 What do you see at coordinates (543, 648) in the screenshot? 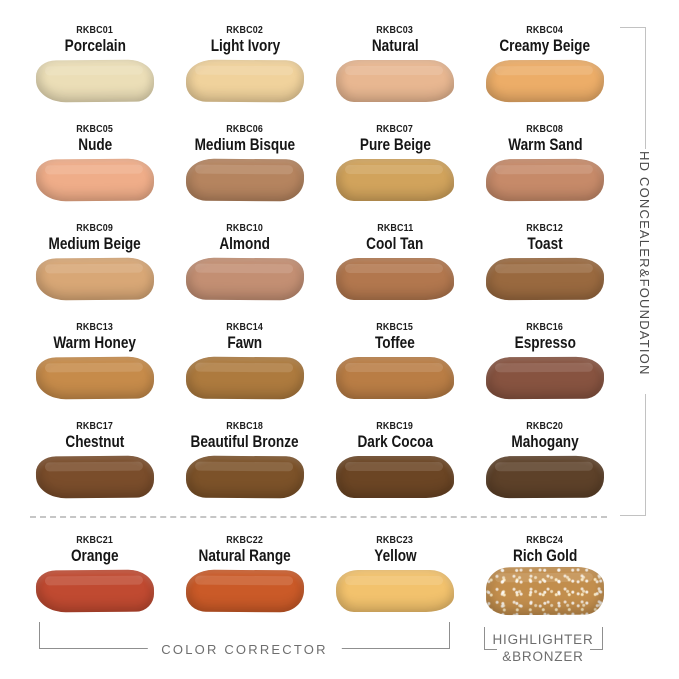
I see `highlighter-bronzer-label: HIGHLIGHTER &BRONZER` at bounding box center [543, 648].